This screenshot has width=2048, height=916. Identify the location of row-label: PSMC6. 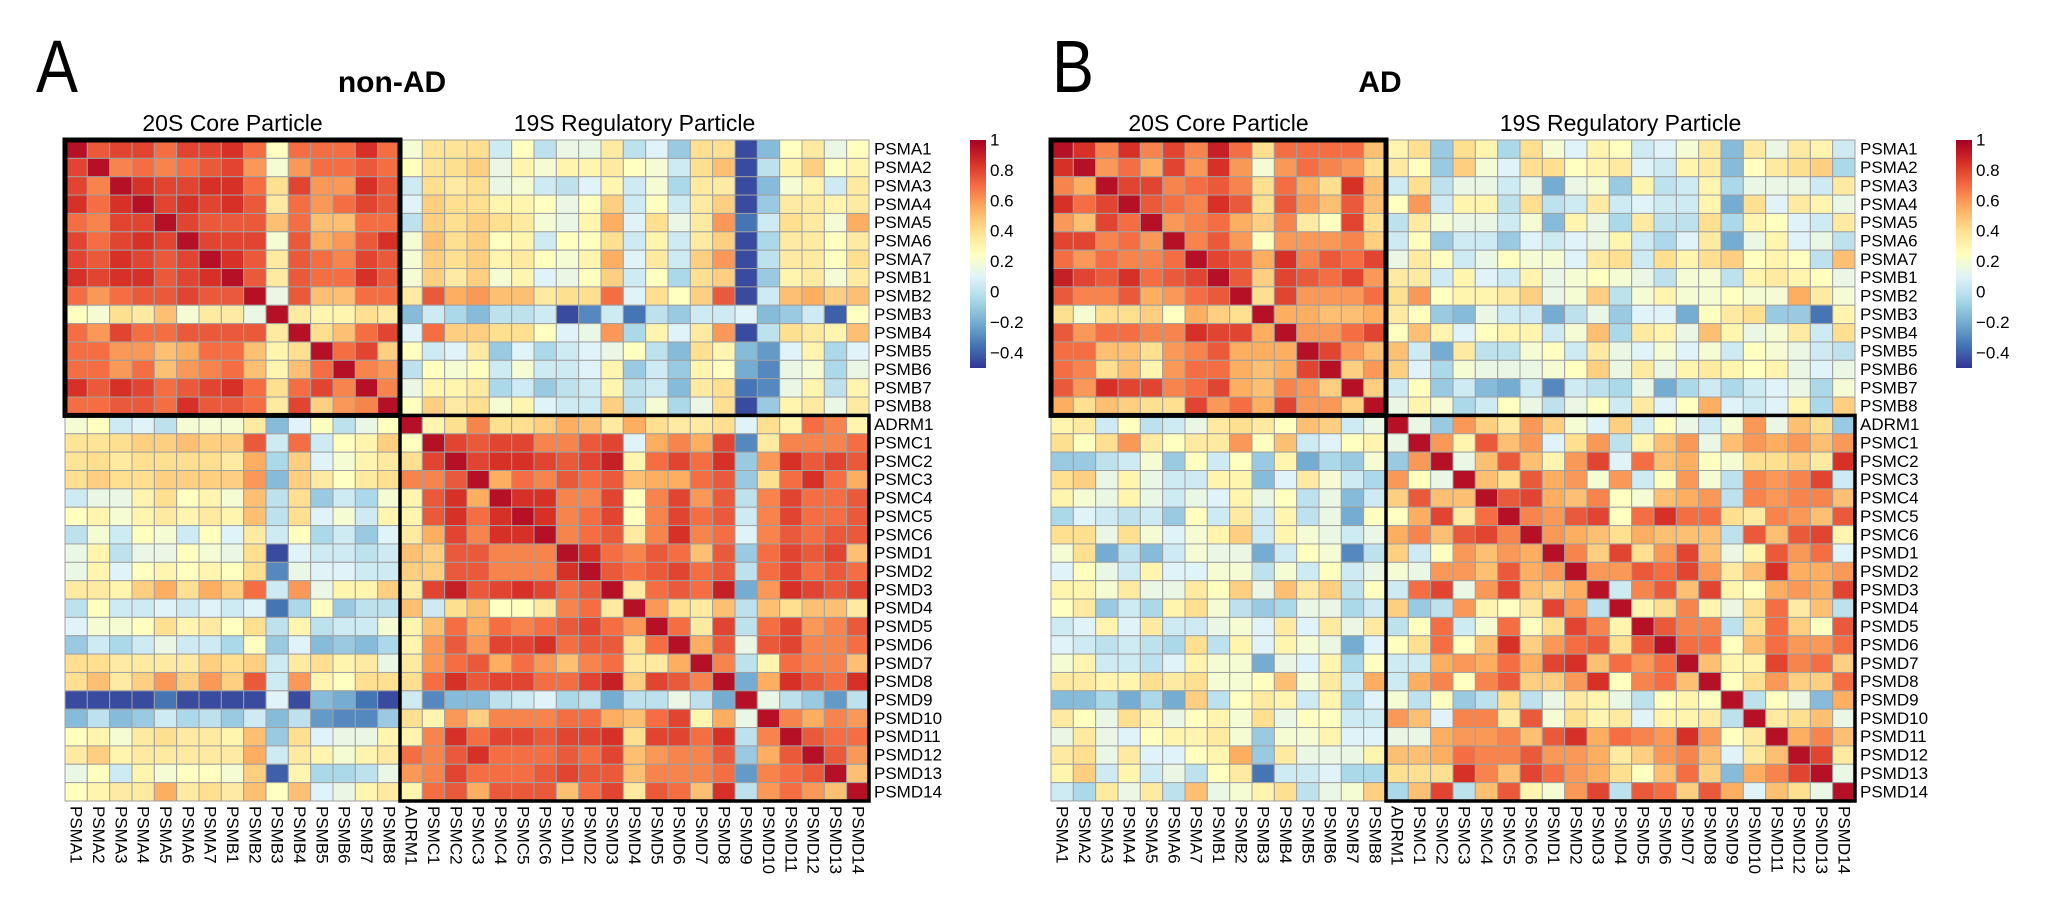
(903, 534).